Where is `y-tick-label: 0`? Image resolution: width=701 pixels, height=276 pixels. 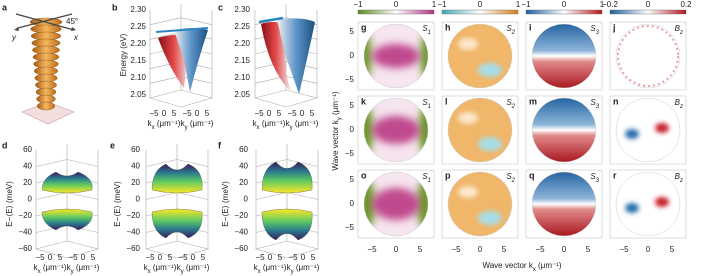
y-tick-label: 0 is located at coordinates (30, 199).